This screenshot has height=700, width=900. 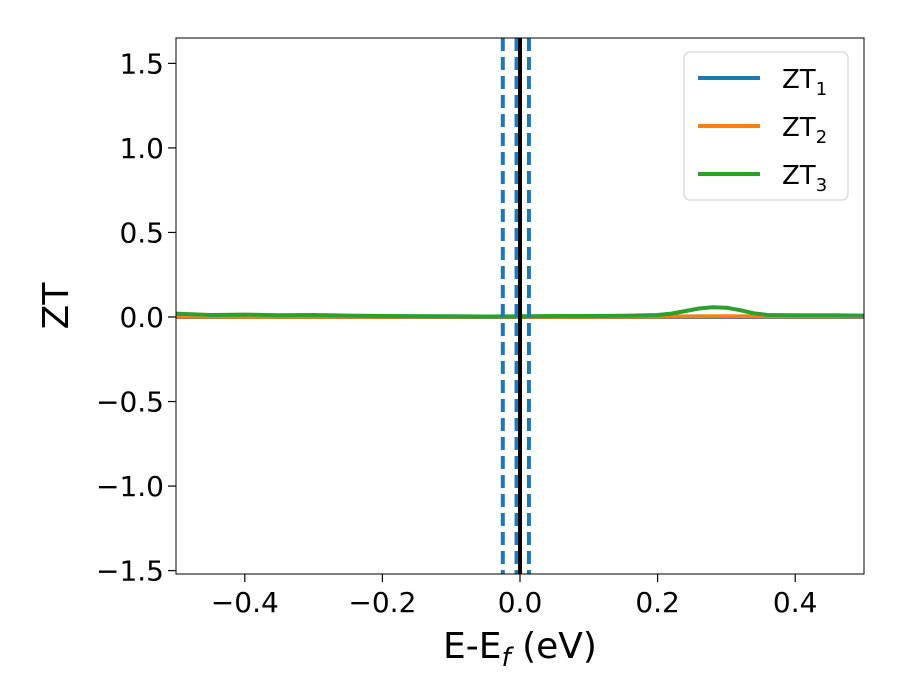 I want to click on y-tick-label: −0.5, so click(x=130, y=402).